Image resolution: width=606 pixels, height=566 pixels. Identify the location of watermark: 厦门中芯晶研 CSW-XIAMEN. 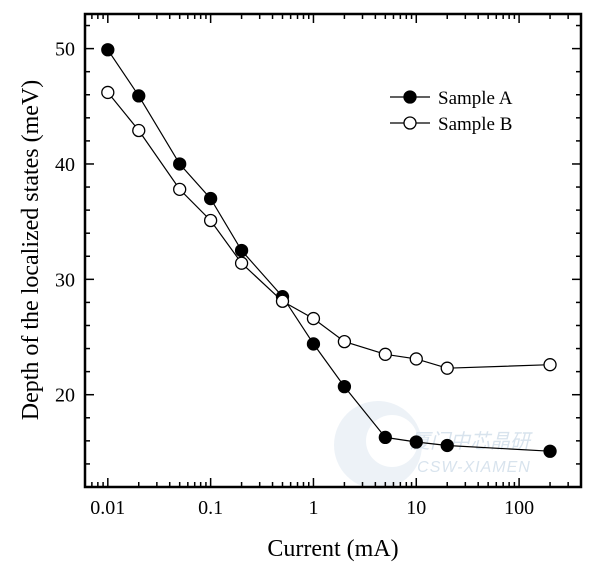
(433, 445).